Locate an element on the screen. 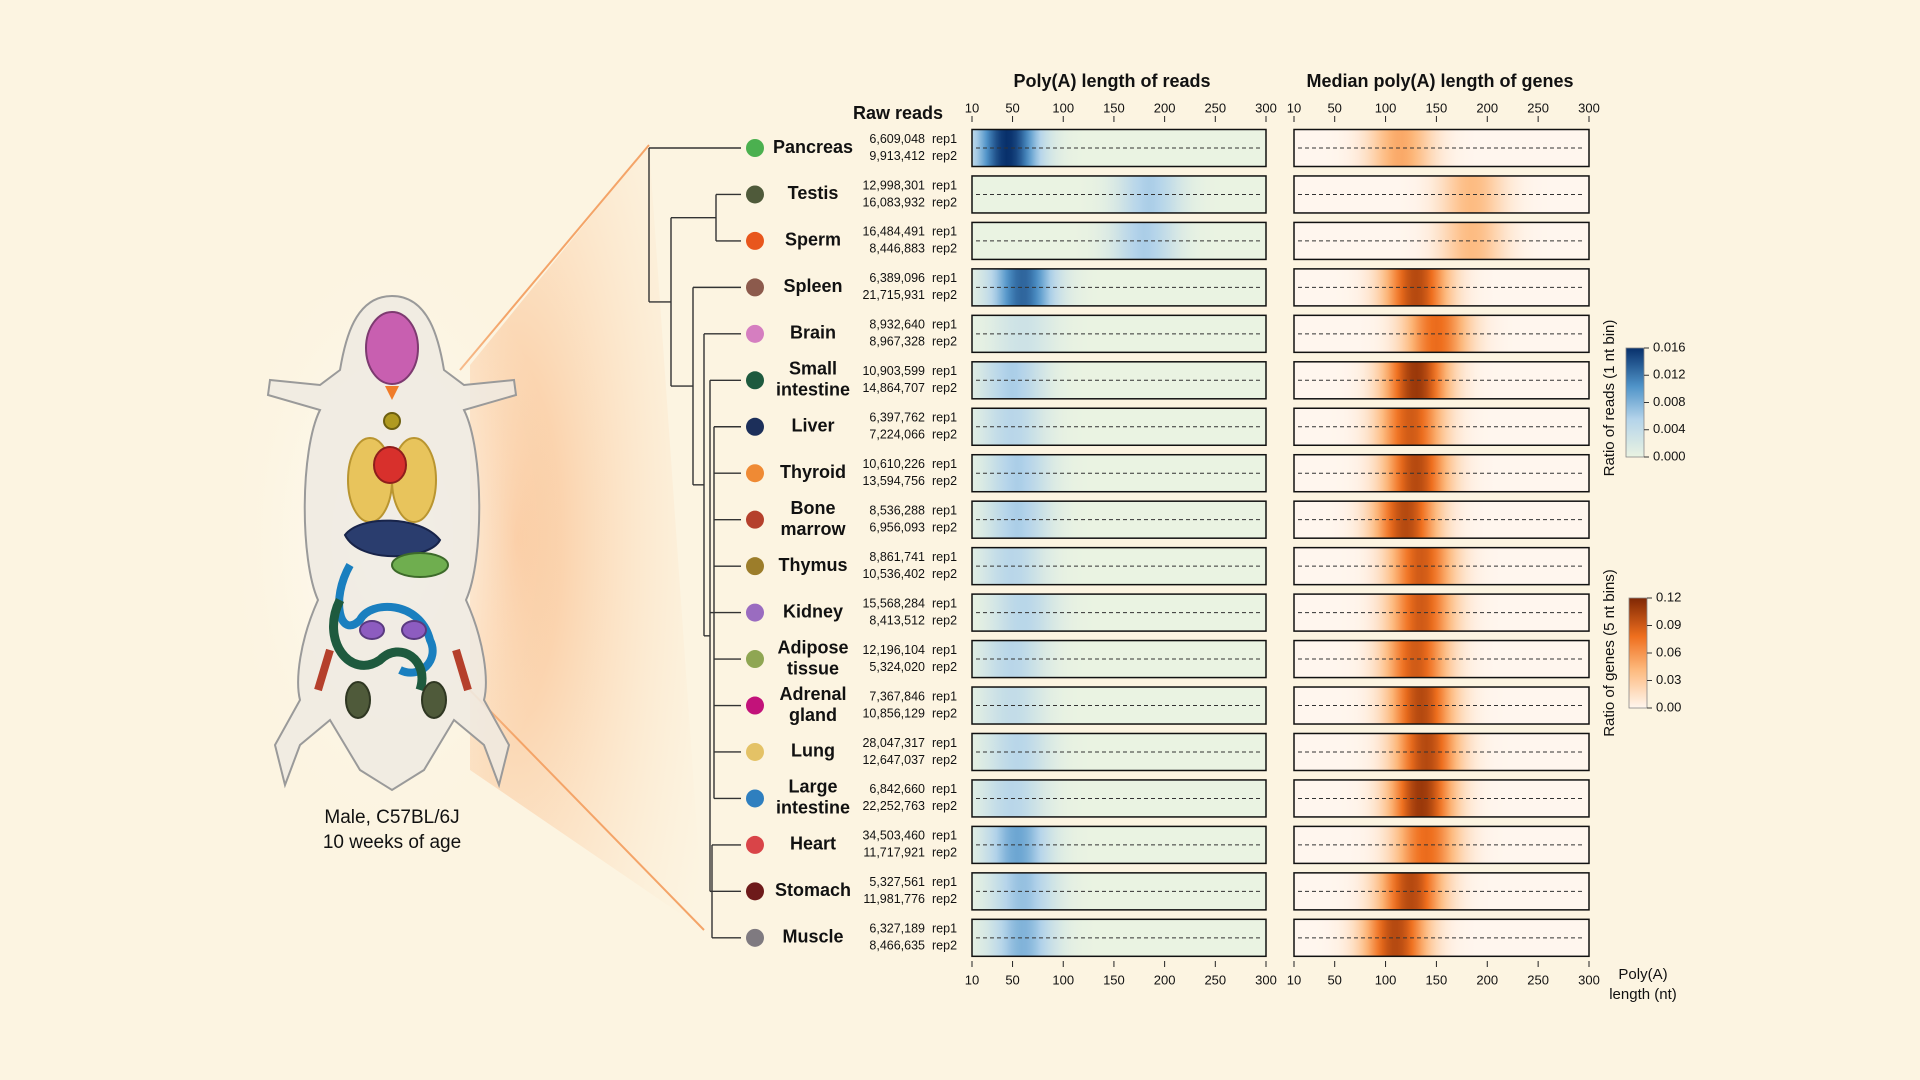 This screenshot has width=1920, height=1080. colorbar-tick-label: 0.00 is located at coordinates (1668, 706).